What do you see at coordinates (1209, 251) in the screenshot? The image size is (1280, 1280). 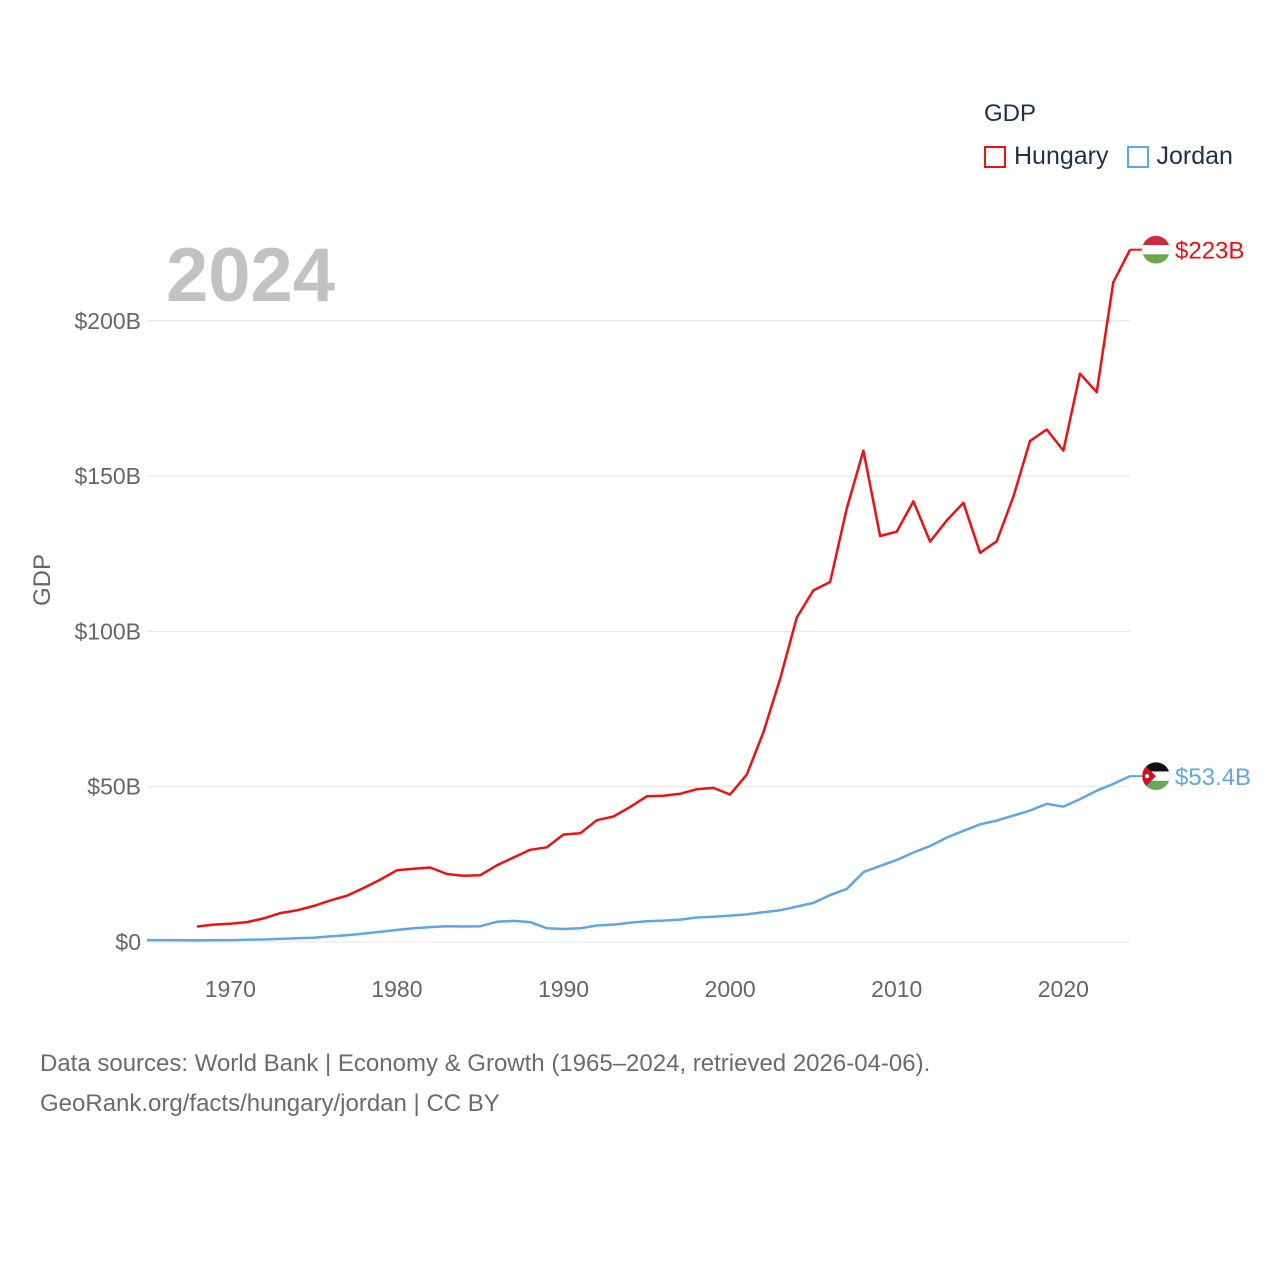 I see `end-value-label-hungary: $223B` at bounding box center [1209, 251].